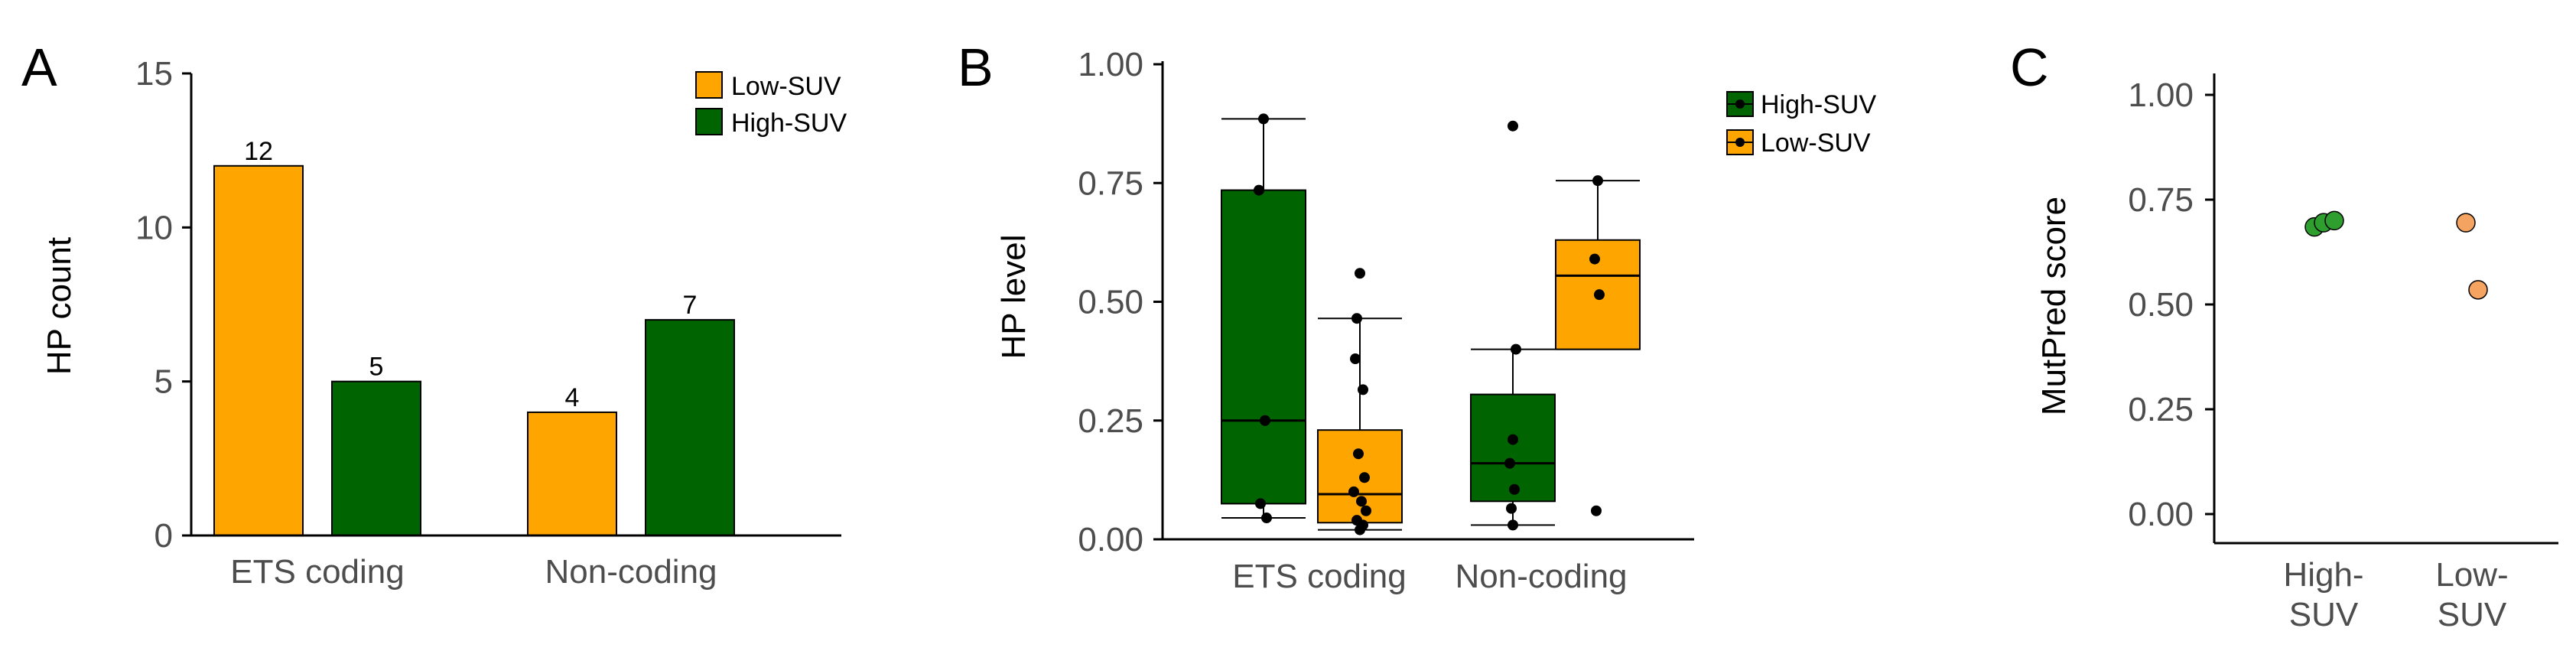 The image size is (2576, 664). I want to click on panel-a-x-tick-label: ETS coding, so click(317, 572).